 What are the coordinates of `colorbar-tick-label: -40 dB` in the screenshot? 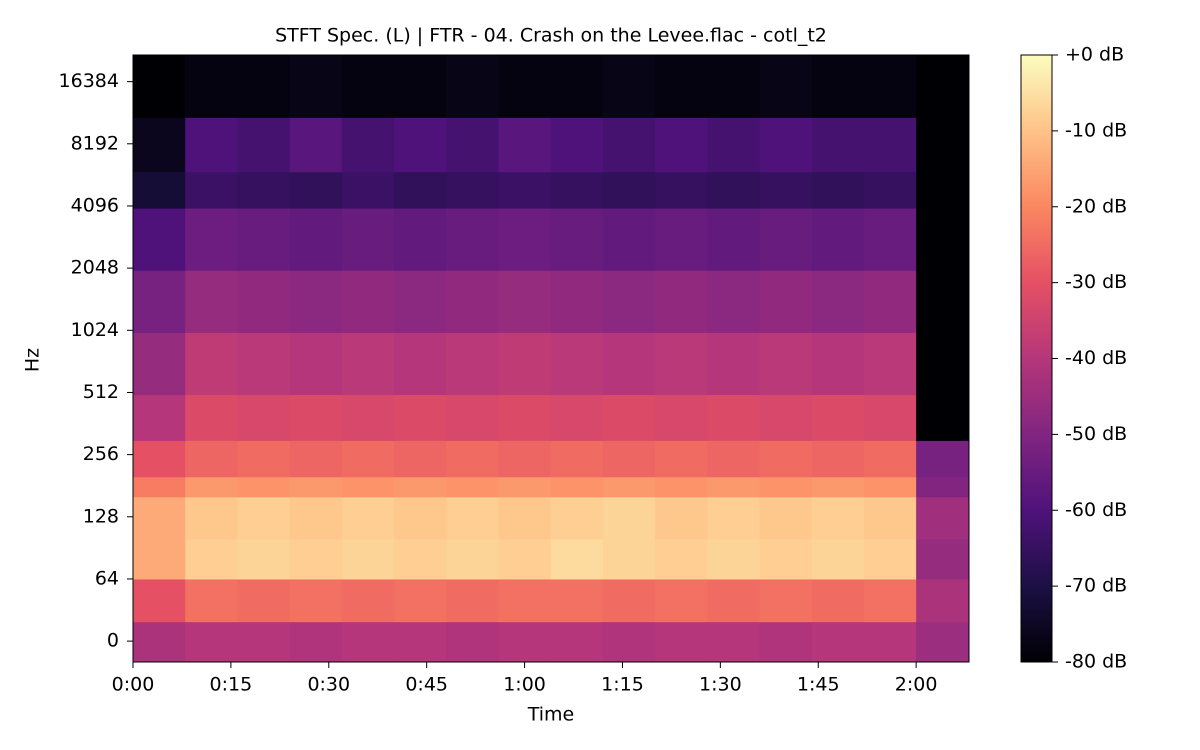 It's located at (1096, 358).